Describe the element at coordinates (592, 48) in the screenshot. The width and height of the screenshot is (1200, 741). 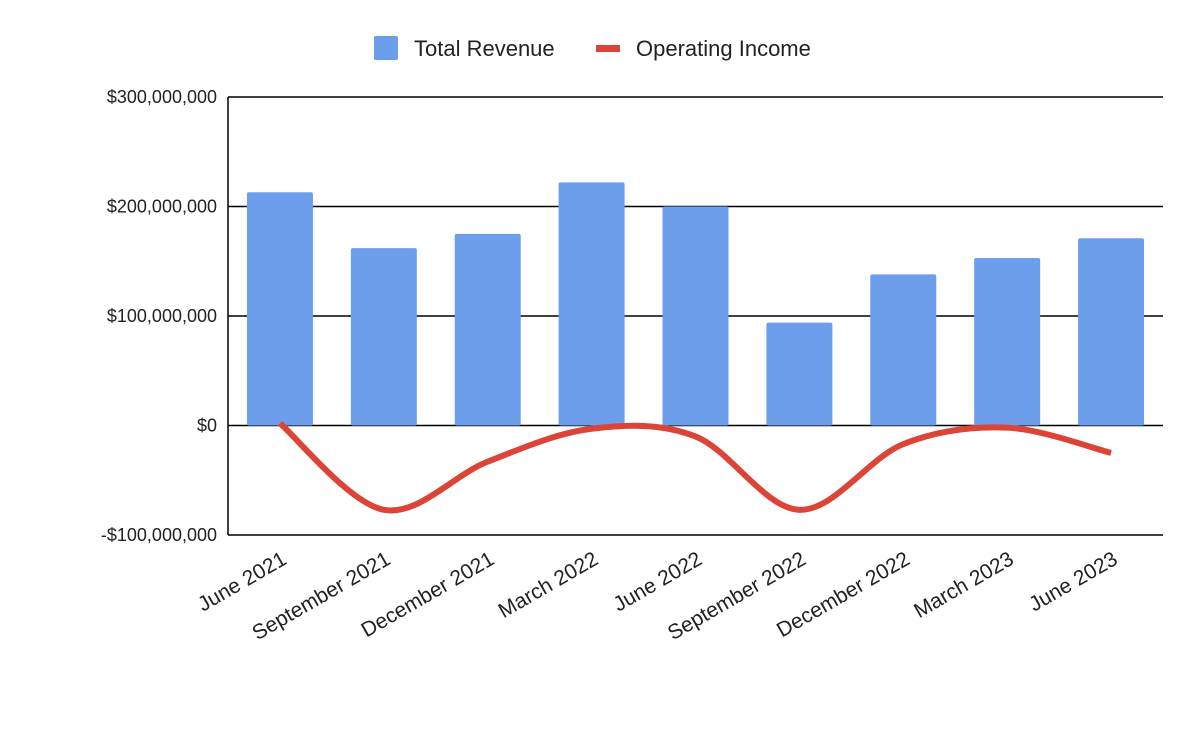
I see `legend: Total Revenue Operating Income` at that location.